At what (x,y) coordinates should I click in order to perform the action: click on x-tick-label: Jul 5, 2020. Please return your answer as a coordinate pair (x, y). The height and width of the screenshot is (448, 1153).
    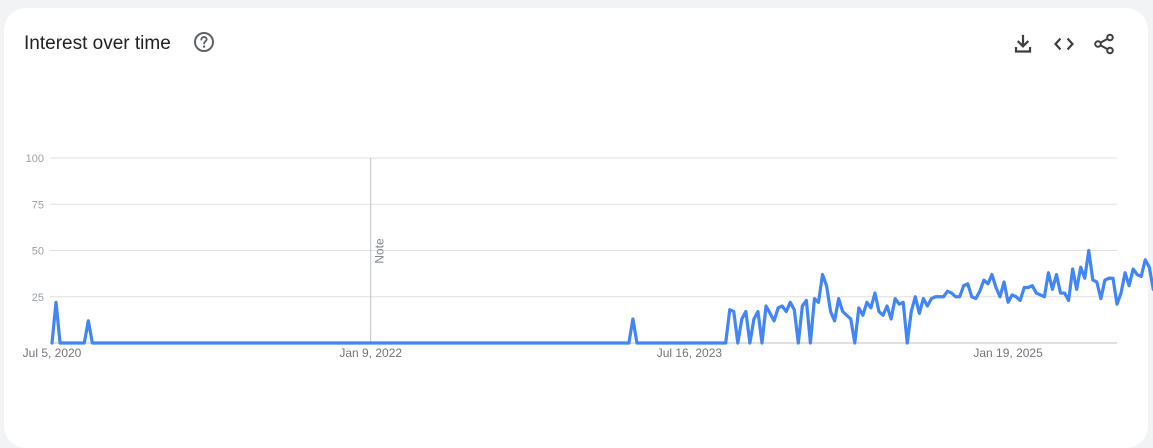
    Looking at the image, I should click on (52, 353).